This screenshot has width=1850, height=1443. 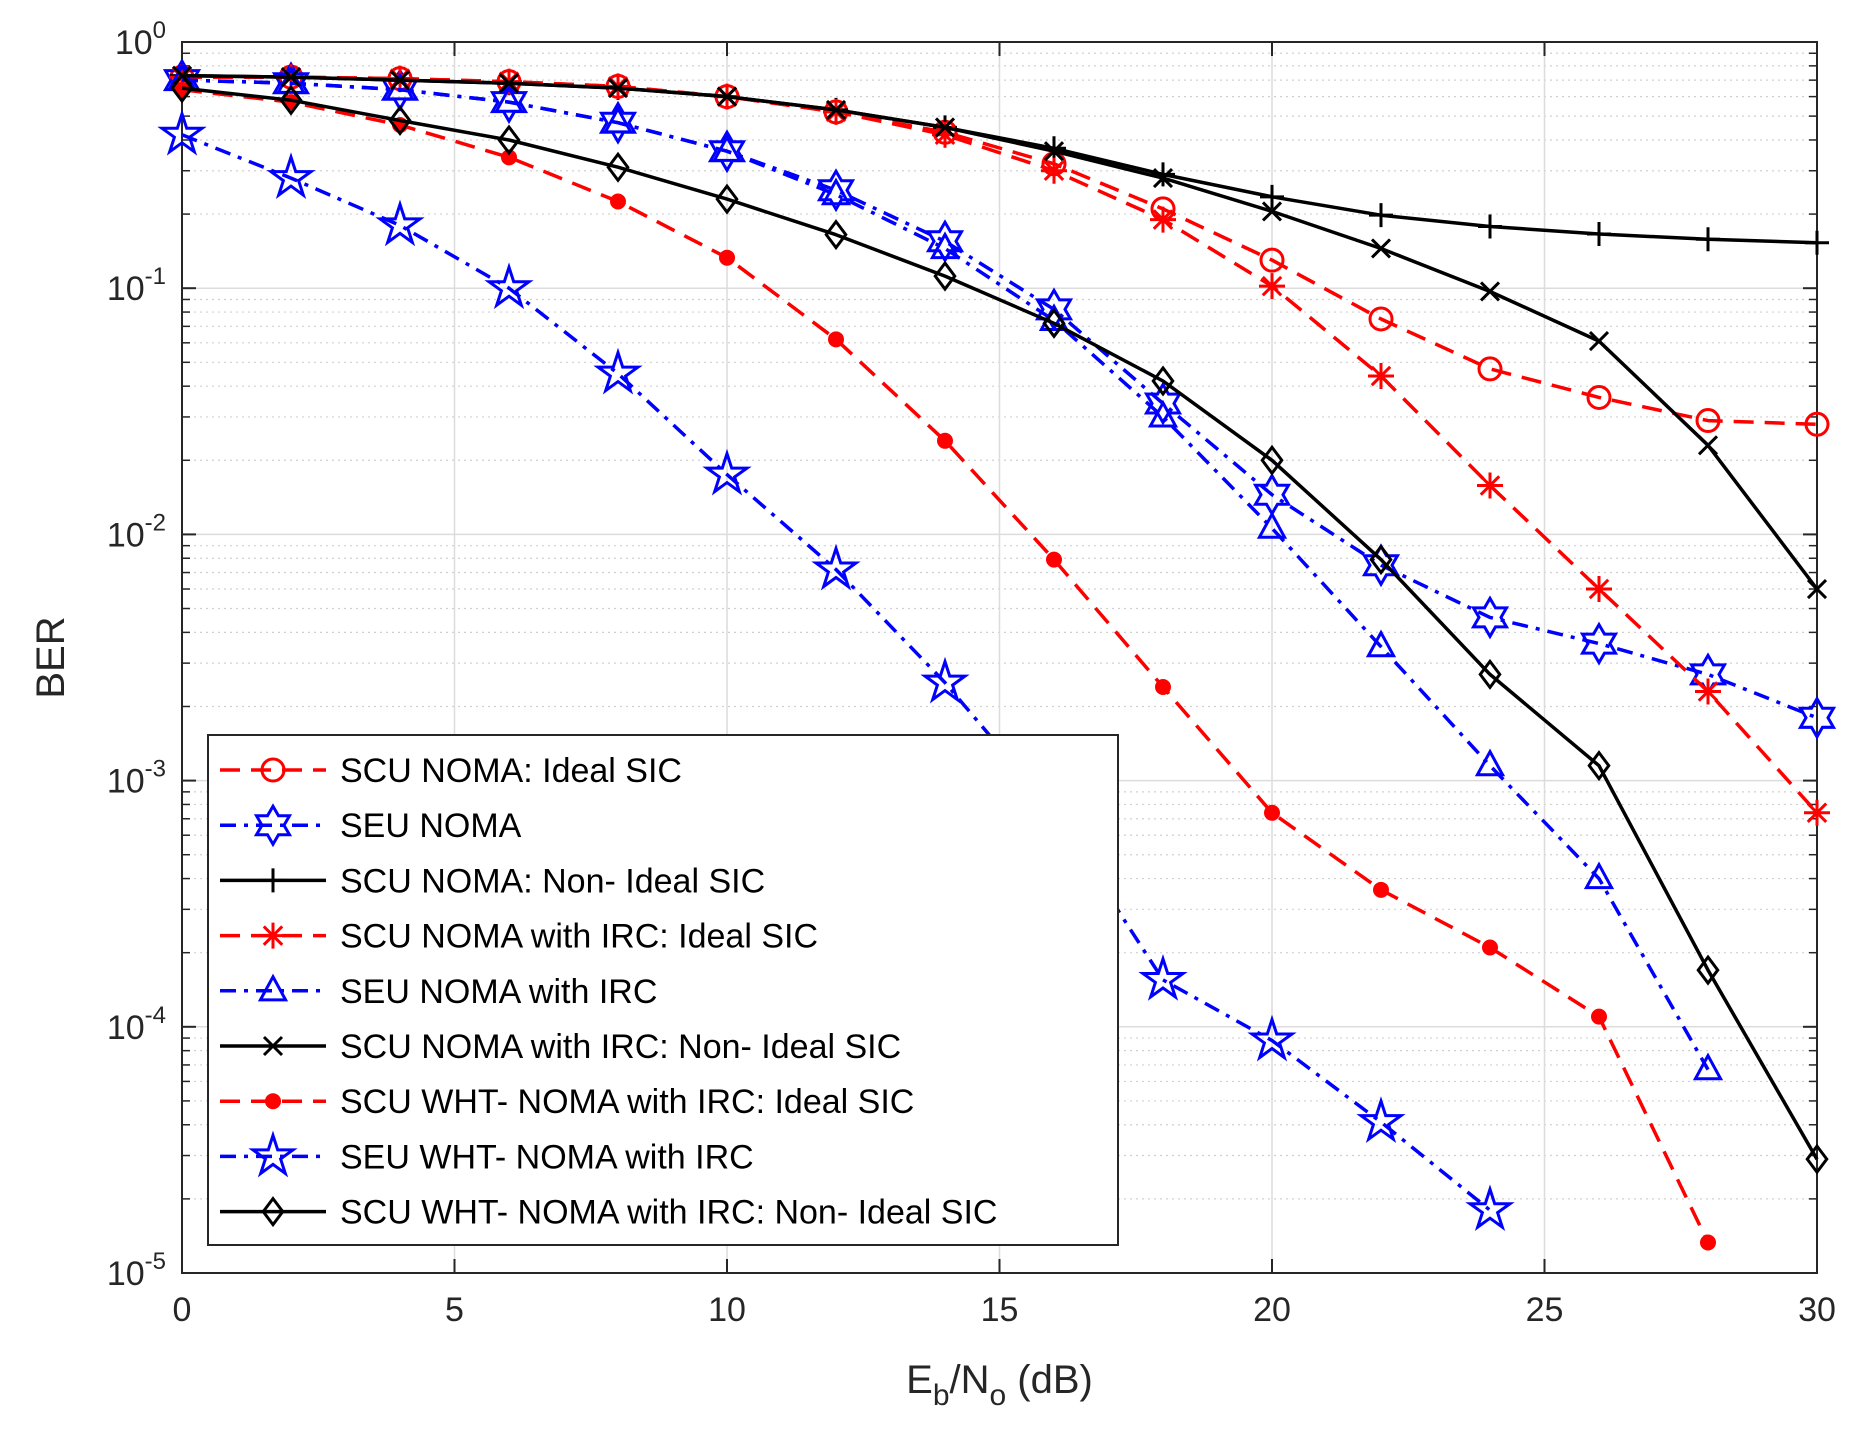 I want to click on legend-entry: SCU WHT- NOMA with IRC: Non- Ideal SIC, so click(x=608, y=1213).